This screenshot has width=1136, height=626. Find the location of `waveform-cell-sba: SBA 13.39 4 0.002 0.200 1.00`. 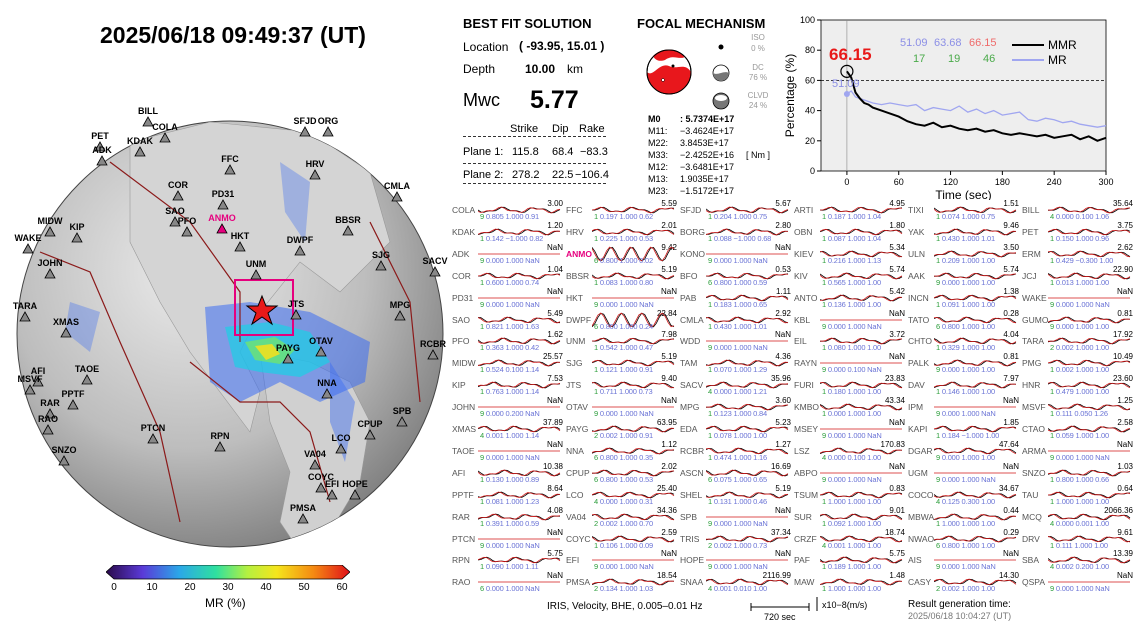

waveform-cell-sba: SBA 13.39 4 0.002 0.200 1.00 is located at coordinates (1077, 560).